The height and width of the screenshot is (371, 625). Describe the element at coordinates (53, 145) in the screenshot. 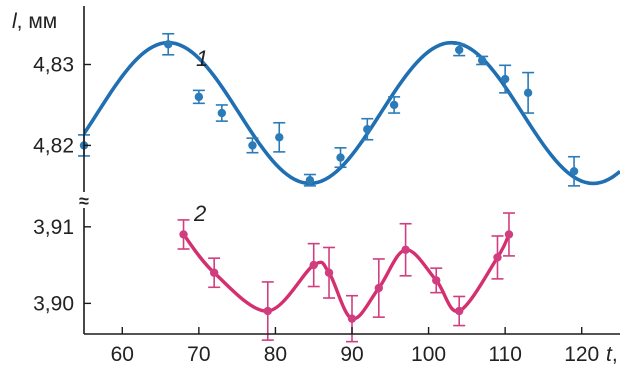

I see `y-tick-label-upper: 4,82` at that location.